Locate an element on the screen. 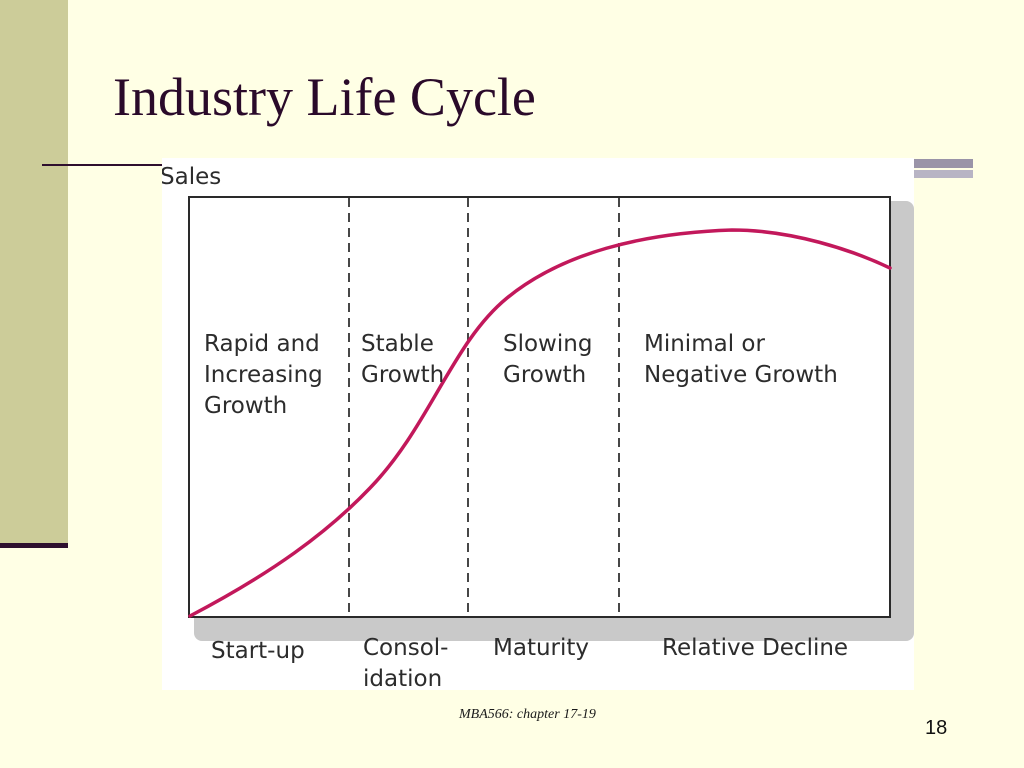 The width and height of the screenshot is (1024, 768). left-decorative-band is located at coordinates (34, 272).